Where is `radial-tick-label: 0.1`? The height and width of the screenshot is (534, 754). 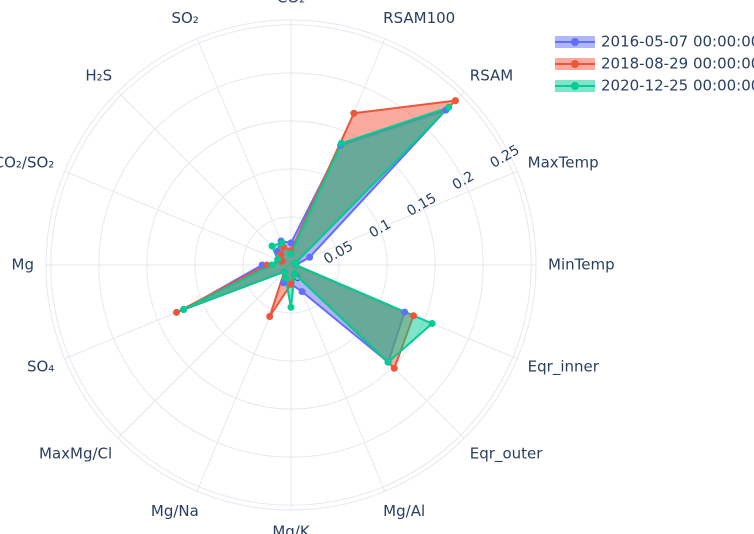 radial-tick-label: 0.1 is located at coordinates (380, 228).